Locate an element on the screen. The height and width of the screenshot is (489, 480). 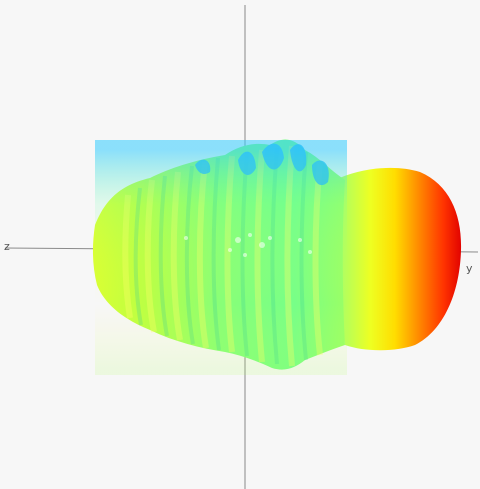
axis-label-left: z is located at coordinates (7, 246).